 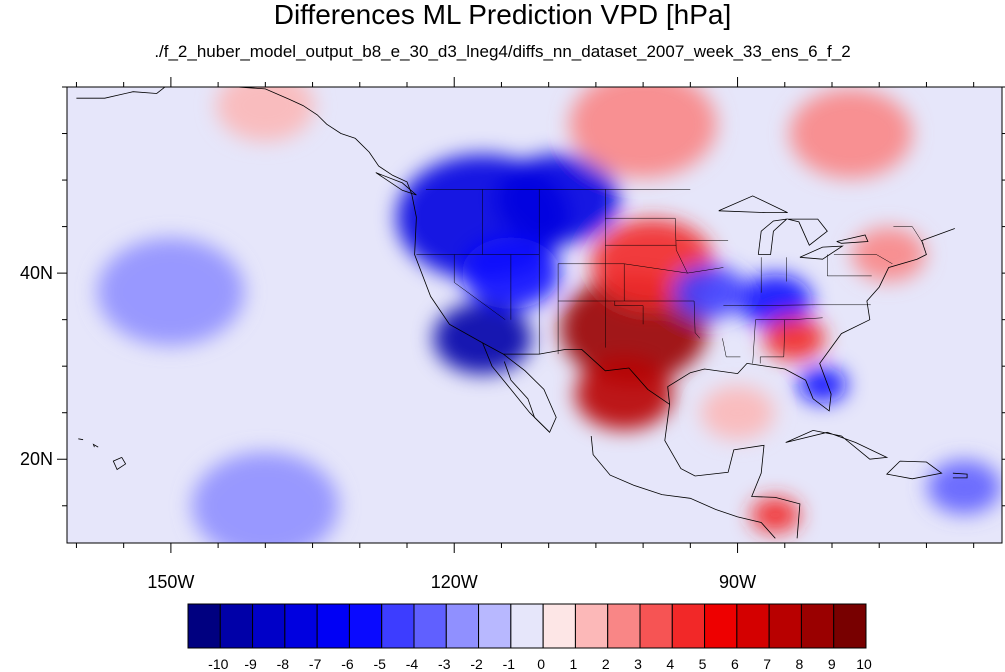 What do you see at coordinates (170, 582) in the screenshot?
I see `x-tick-label: 150W` at bounding box center [170, 582].